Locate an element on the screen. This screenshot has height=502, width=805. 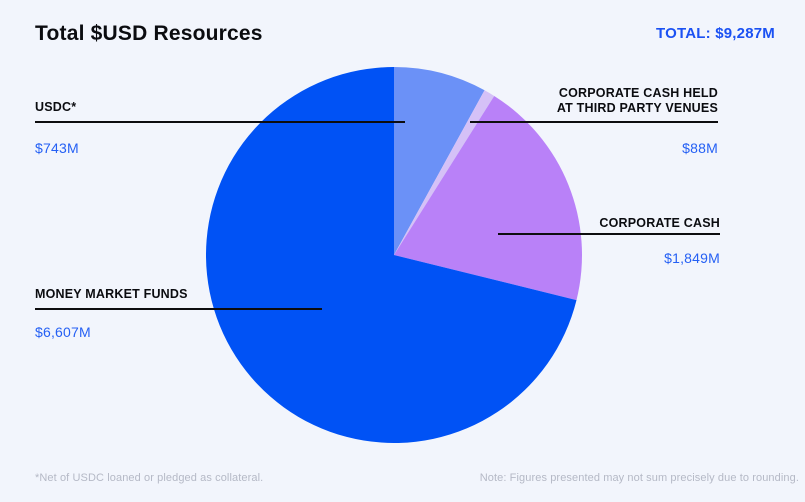
callout-usdc: USDC* is located at coordinates (55, 107).